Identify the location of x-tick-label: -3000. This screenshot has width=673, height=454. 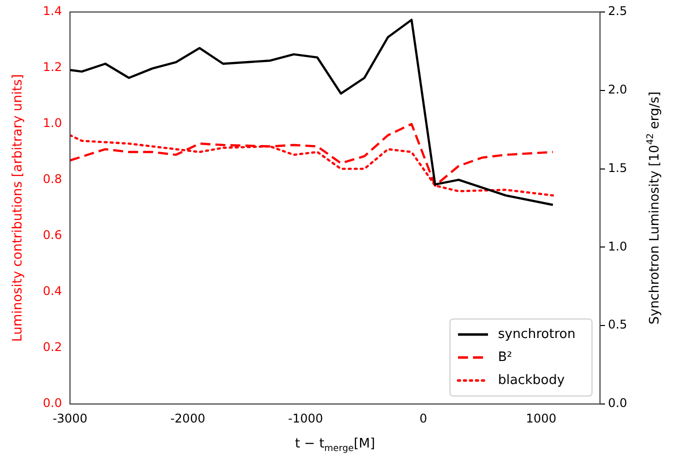
(70, 418).